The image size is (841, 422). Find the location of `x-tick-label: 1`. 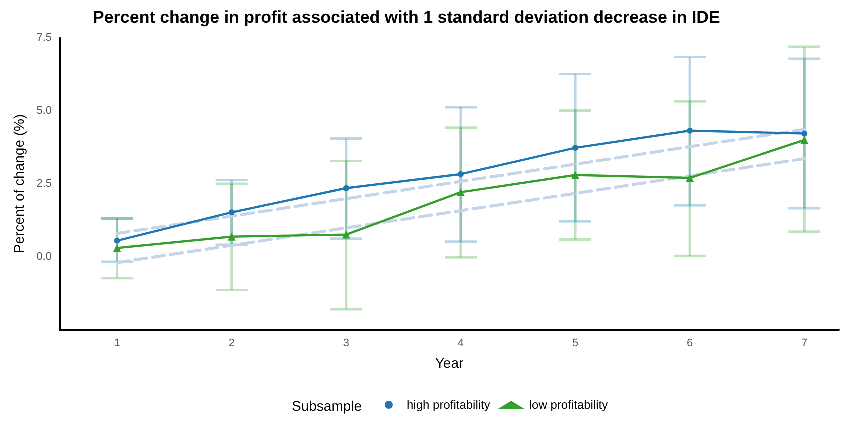

x-tick-label: 1 is located at coordinates (117, 344).